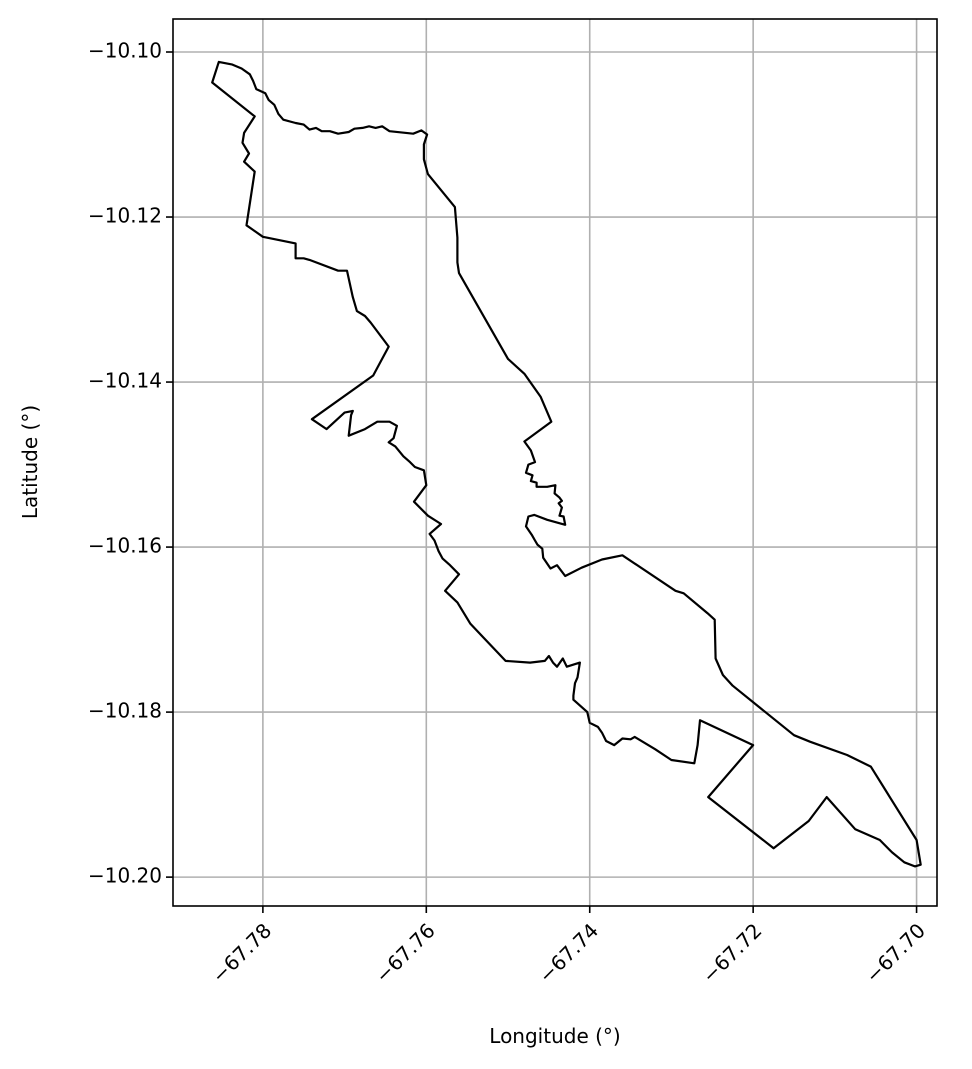 The height and width of the screenshot is (1069, 972). I want to click on y-tick-label: −10.14, so click(125, 381).